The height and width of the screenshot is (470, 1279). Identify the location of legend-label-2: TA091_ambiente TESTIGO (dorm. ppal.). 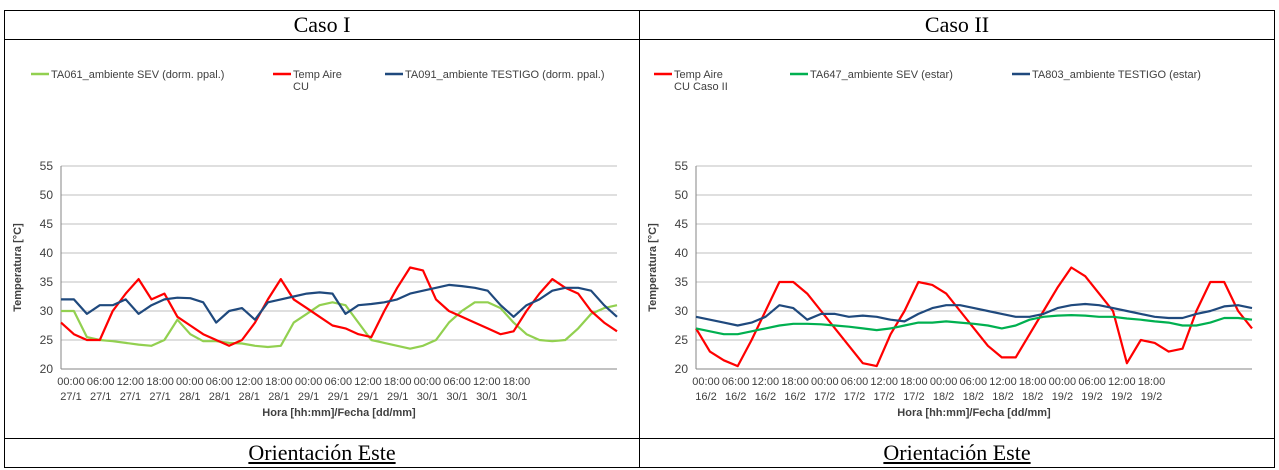
(505, 75).